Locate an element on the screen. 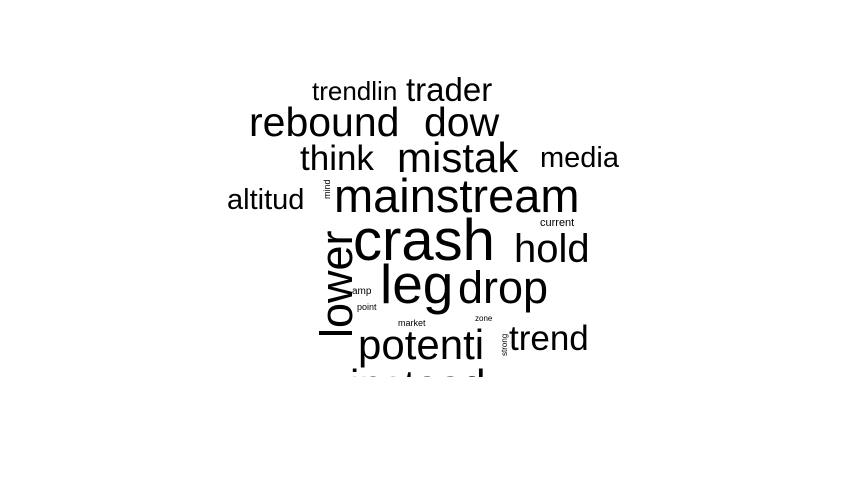 The width and height of the screenshot is (865, 478). word-trendlin: trendlin is located at coordinates (355, 91).